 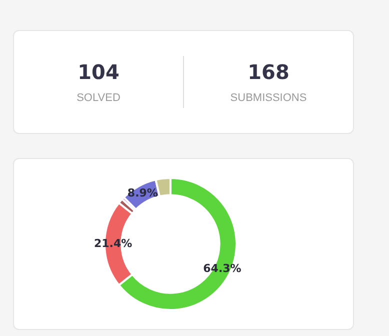 I want to click on data-label: 104, so click(x=98, y=72).